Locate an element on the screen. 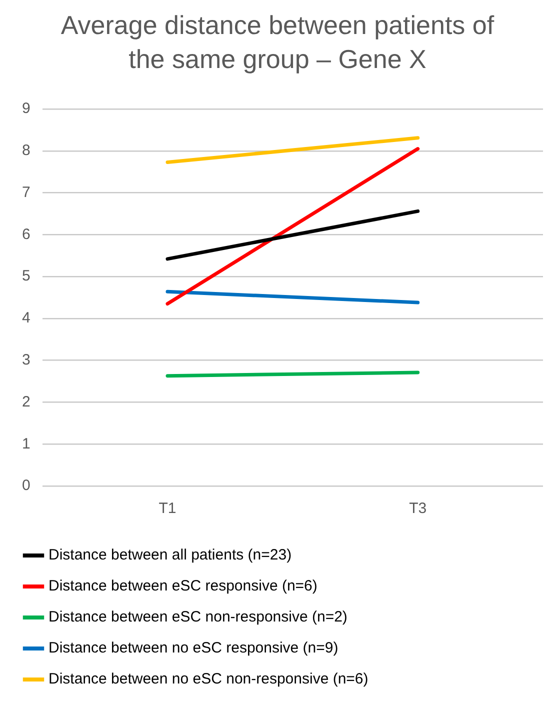 Image resolution: width=555 pixels, height=709 pixels. y-tick-label: 6 is located at coordinates (26, 234).